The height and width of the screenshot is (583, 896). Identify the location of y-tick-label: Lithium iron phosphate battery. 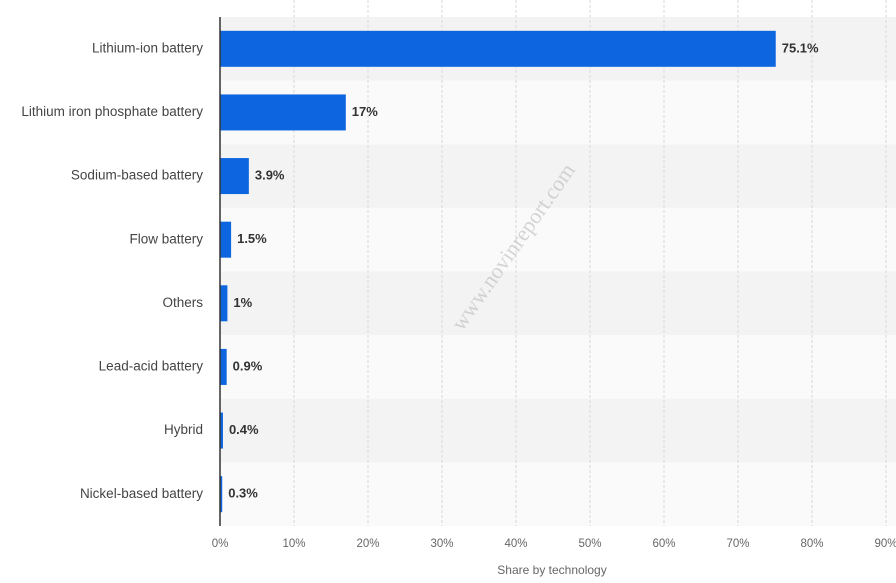
(112, 111).